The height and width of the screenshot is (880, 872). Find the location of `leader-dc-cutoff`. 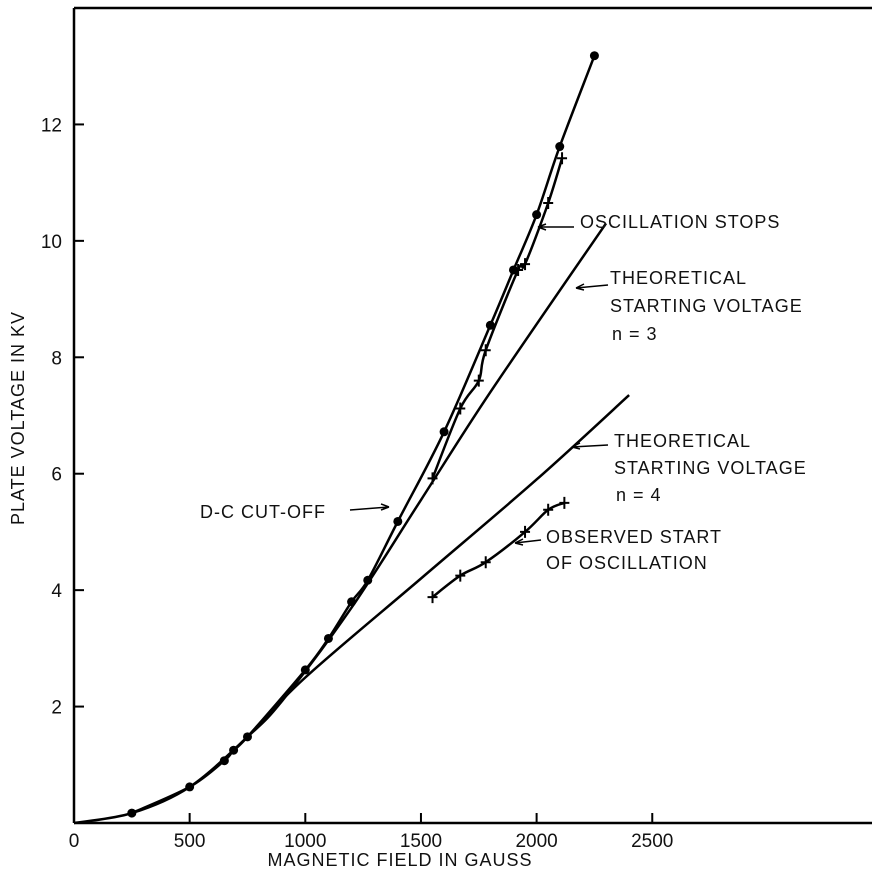

leader-dc-cutoff is located at coordinates (369, 507).